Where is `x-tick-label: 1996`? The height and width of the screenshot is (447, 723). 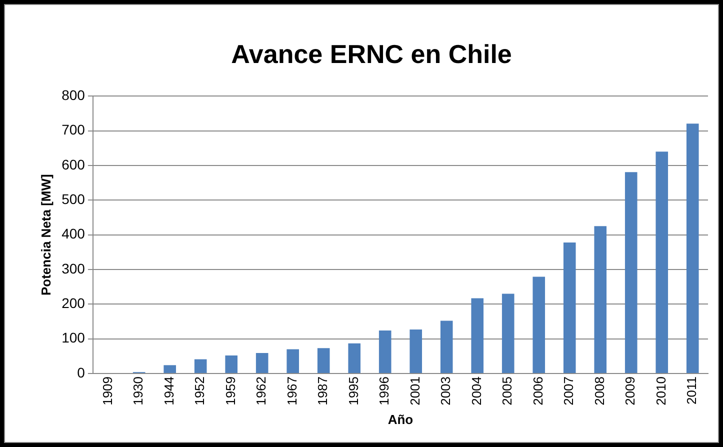 x-tick-label: 1996 is located at coordinates (384, 391).